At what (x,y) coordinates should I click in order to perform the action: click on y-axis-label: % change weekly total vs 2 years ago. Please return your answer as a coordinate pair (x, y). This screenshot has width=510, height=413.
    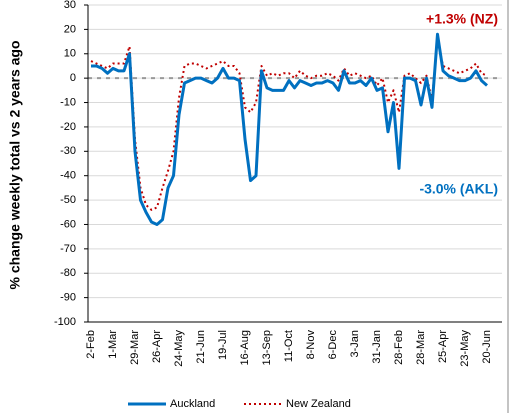
    Looking at the image, I should click on (15, 164).